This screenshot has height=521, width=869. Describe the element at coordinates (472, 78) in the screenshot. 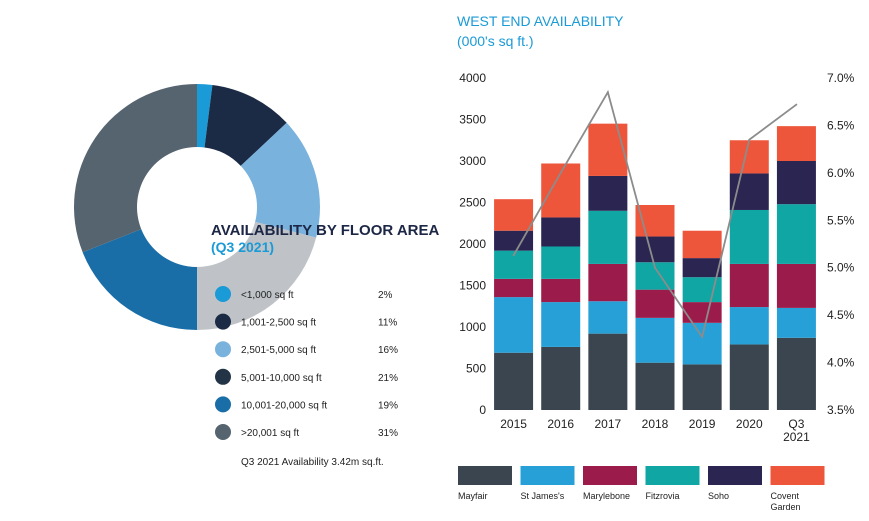

I see `y-tick-label: 4000` at that location.